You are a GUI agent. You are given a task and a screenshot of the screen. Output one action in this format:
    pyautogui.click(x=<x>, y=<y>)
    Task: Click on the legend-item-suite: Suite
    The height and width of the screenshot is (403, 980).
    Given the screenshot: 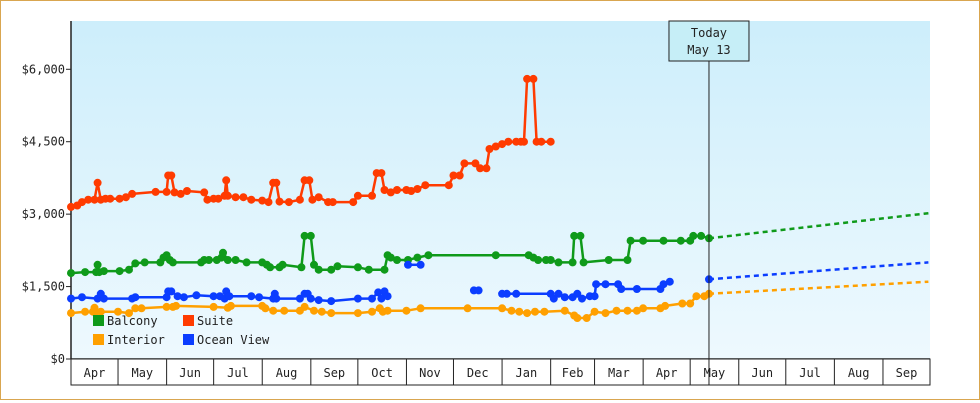 What is the action you would take?
    pyautogui.click(x=208, y=321)
    